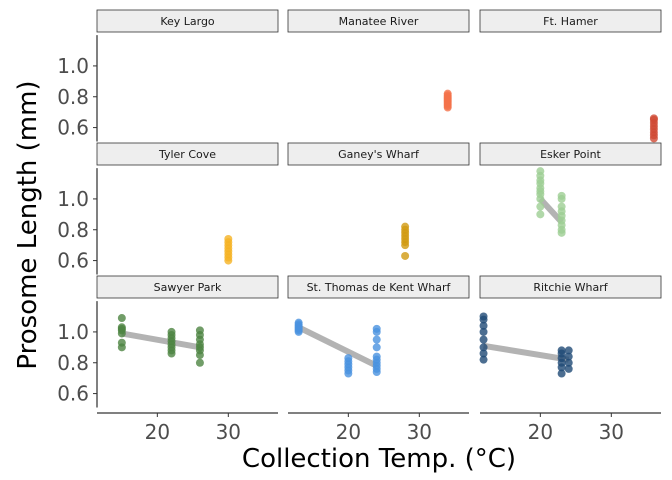  I want to click on panel-ft-hamer: Ft. Hamer, so click(570, 76).